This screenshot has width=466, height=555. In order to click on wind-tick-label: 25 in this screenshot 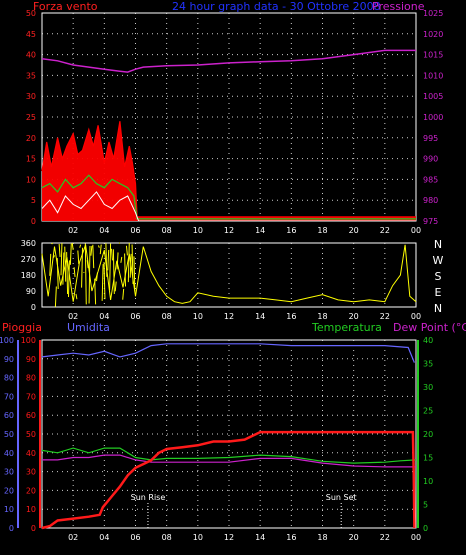, I will do `click(31, 117)`.